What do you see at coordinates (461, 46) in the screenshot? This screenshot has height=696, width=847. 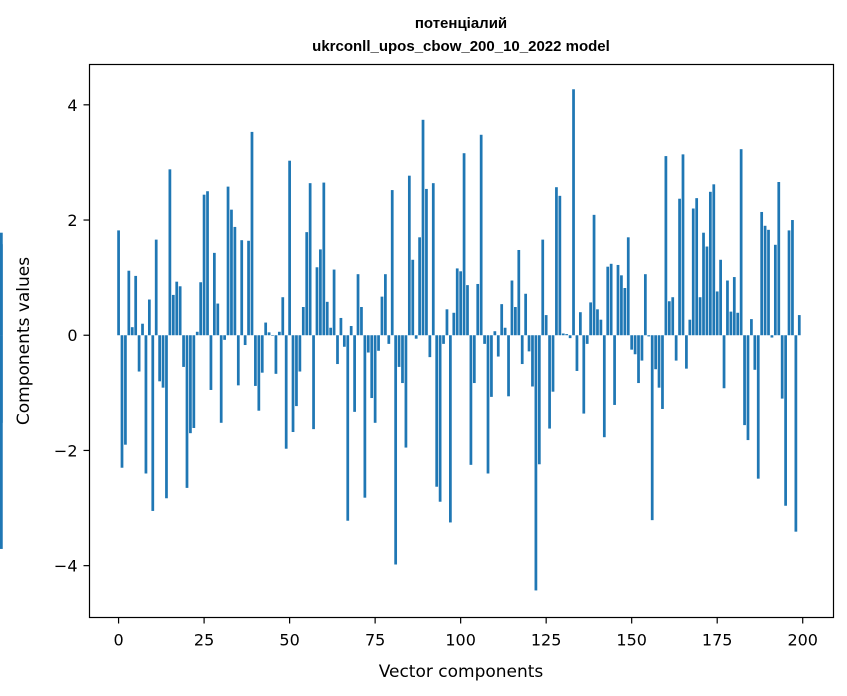 I see `chart-subtitle: ukrconll_upos_cbow_200_10_2022 model` at bounding box center [461, 46].